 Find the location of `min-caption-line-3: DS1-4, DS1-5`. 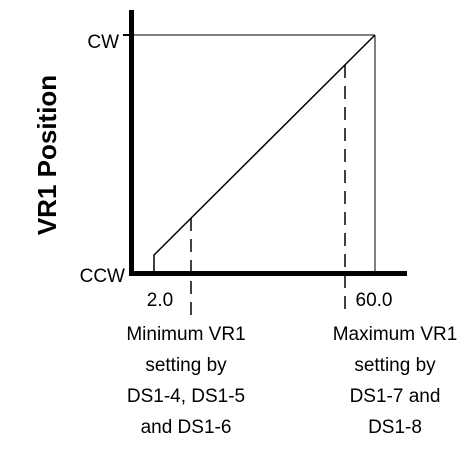

min-caption-line-3: DS1-4, DS1-5 is located at coordinates (186, 396).